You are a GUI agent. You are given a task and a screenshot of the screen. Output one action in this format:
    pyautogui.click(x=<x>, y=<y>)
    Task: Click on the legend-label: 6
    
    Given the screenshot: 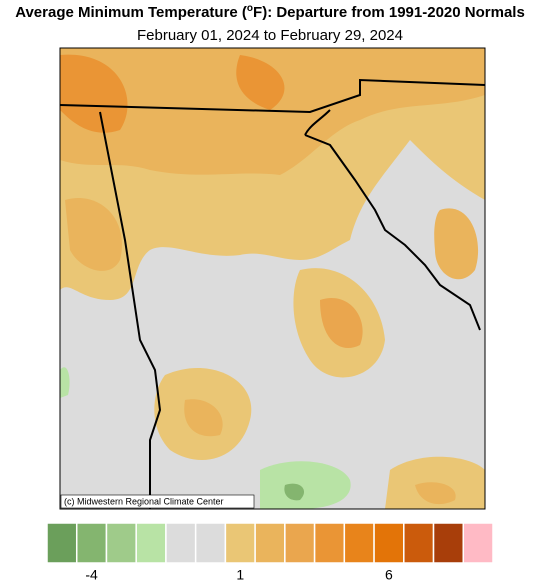 What is the action you would take?
    pyautogui.click(x=389, y=575)
    